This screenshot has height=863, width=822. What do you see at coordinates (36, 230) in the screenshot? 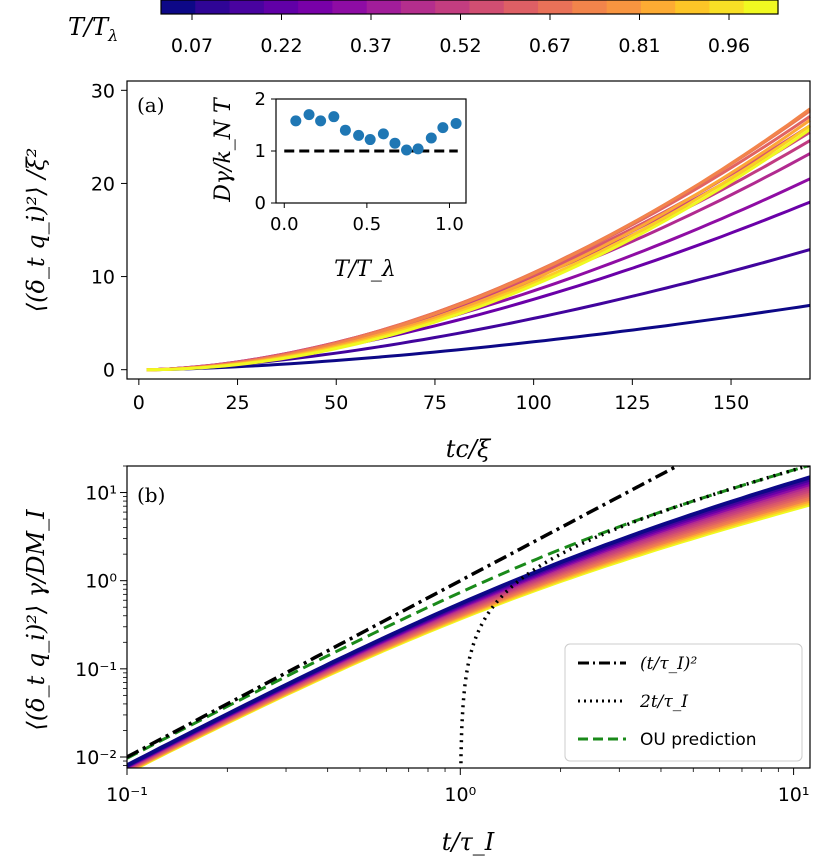
I see `panel-a-ylabel: ⟨(δ_t q_i)²⟩ /ξ²` at bounding box center [36, 230].